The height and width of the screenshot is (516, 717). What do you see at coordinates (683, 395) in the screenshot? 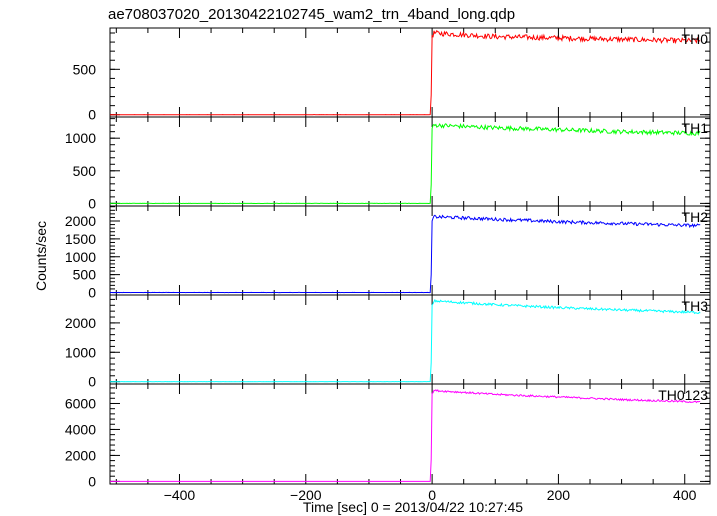
I see `panel-label: TH0123` at bounding box center [683, 395].